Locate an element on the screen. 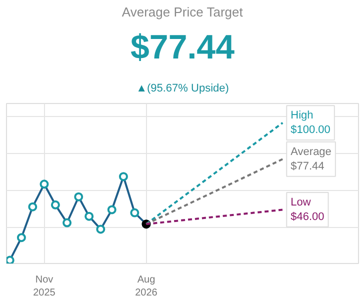 The height and width of the screenshot is (301, 360). data-label: $100.00 is located at coordinates (310, 130).